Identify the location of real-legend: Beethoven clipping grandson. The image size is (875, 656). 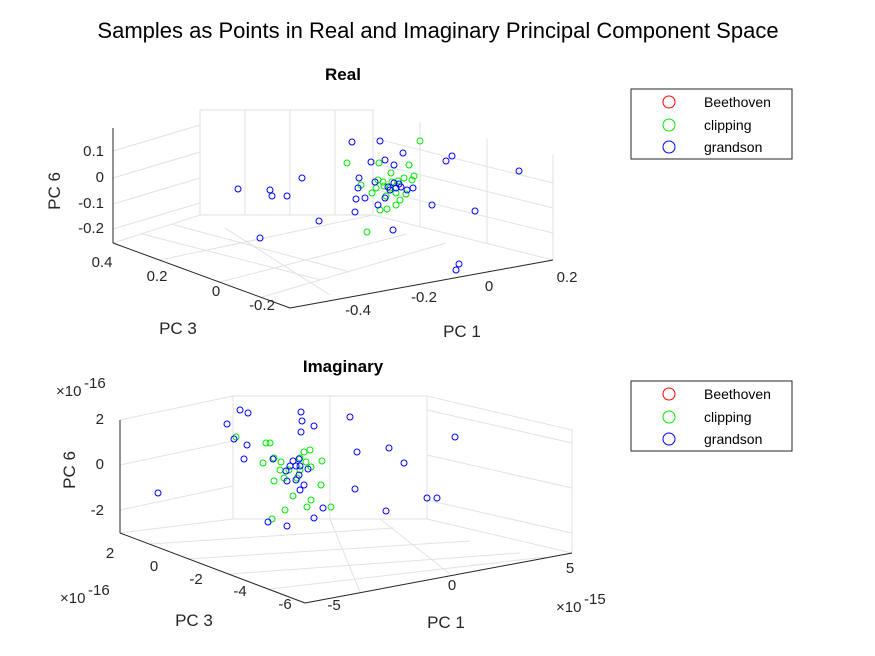
(711, 124).